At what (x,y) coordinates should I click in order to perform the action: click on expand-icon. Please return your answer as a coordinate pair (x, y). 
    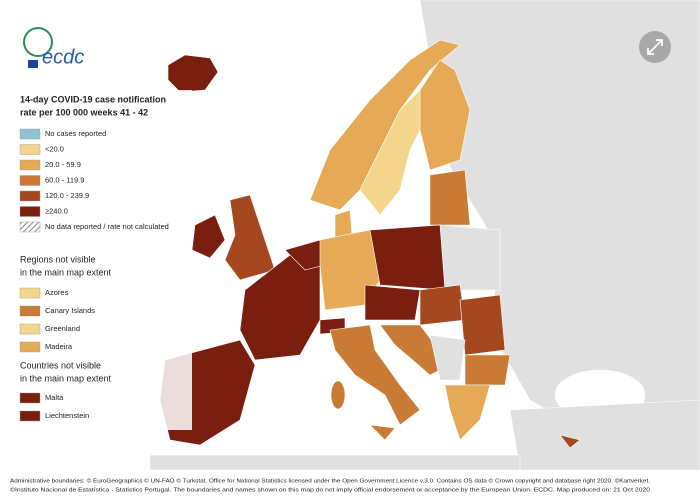
    Looking at the image, I should click on (655, 47).